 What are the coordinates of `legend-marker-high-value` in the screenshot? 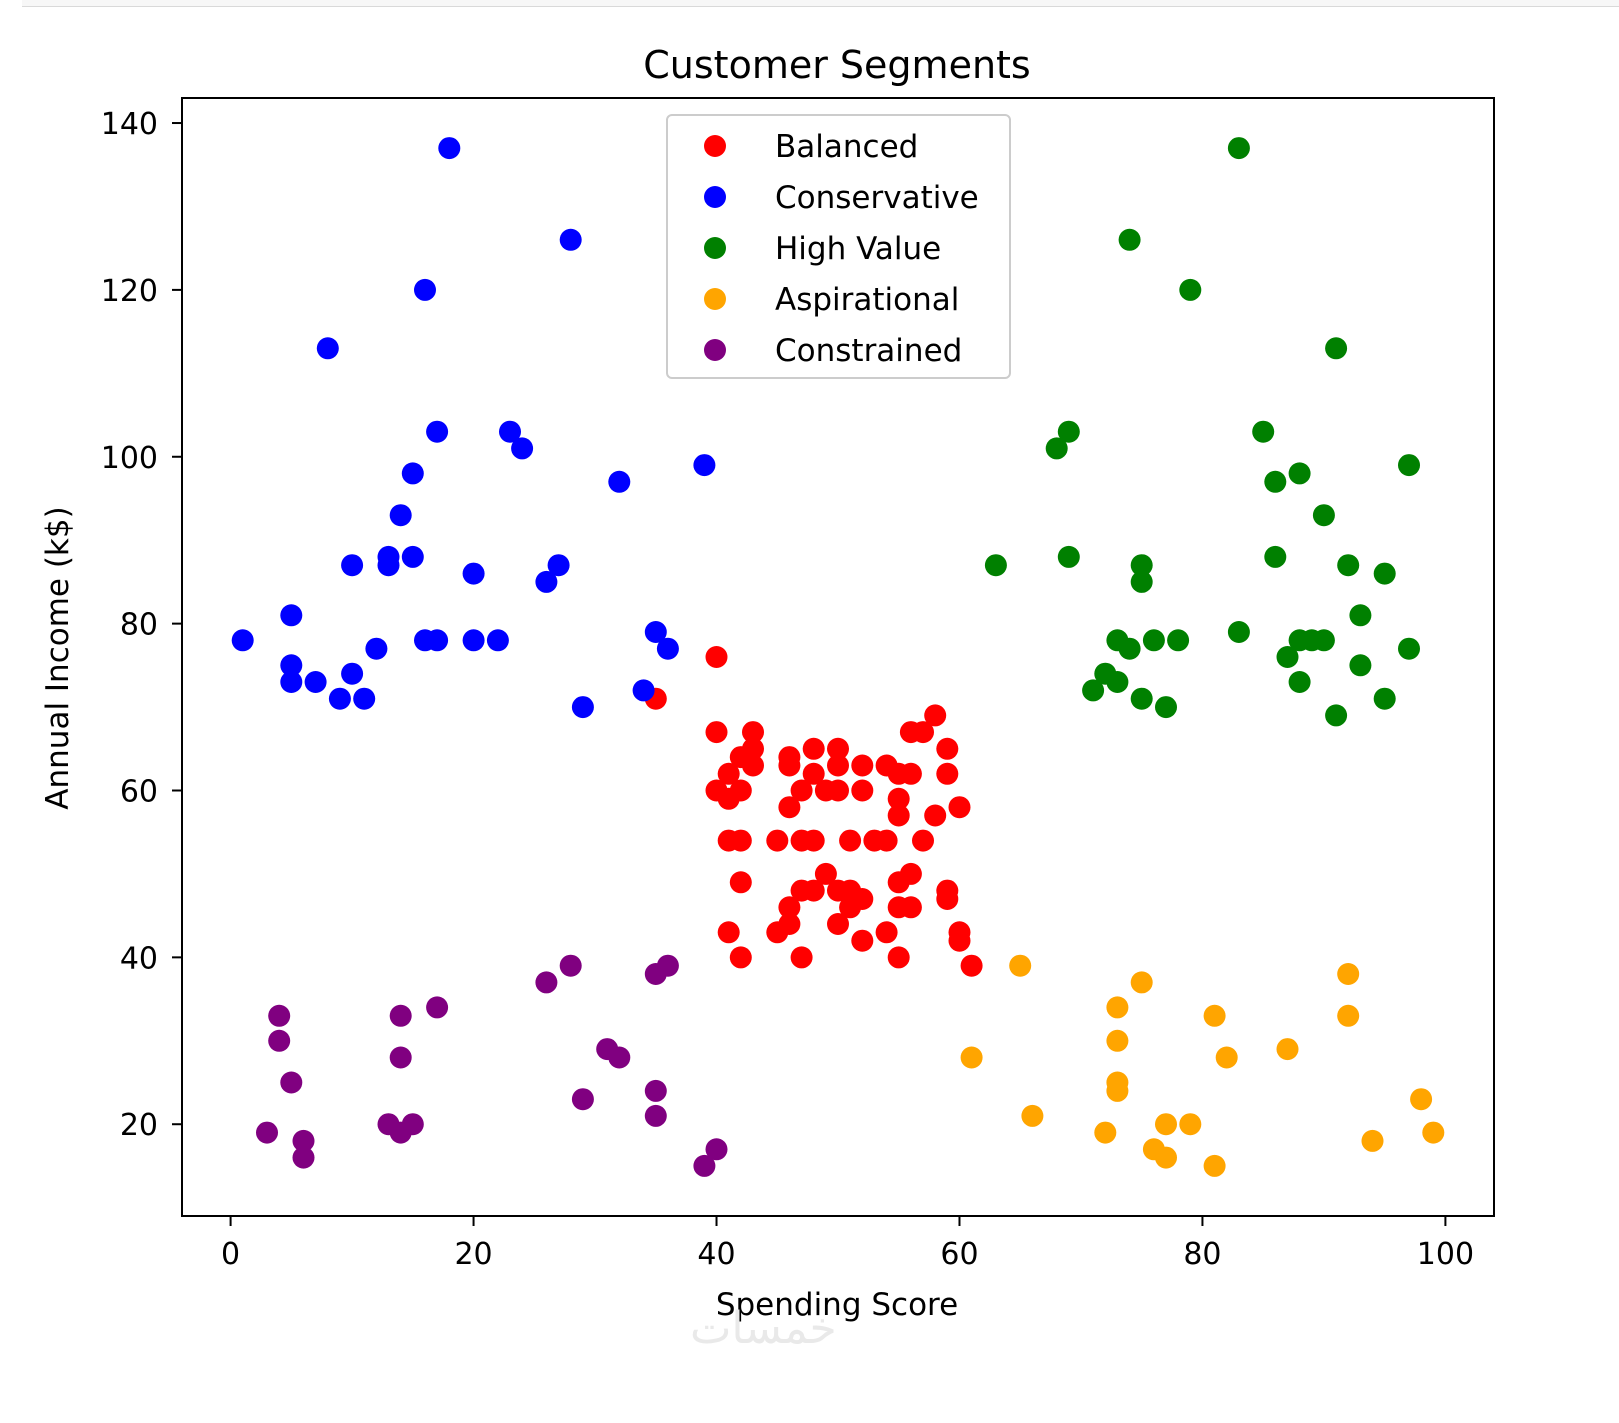 It's located at (715, 248).